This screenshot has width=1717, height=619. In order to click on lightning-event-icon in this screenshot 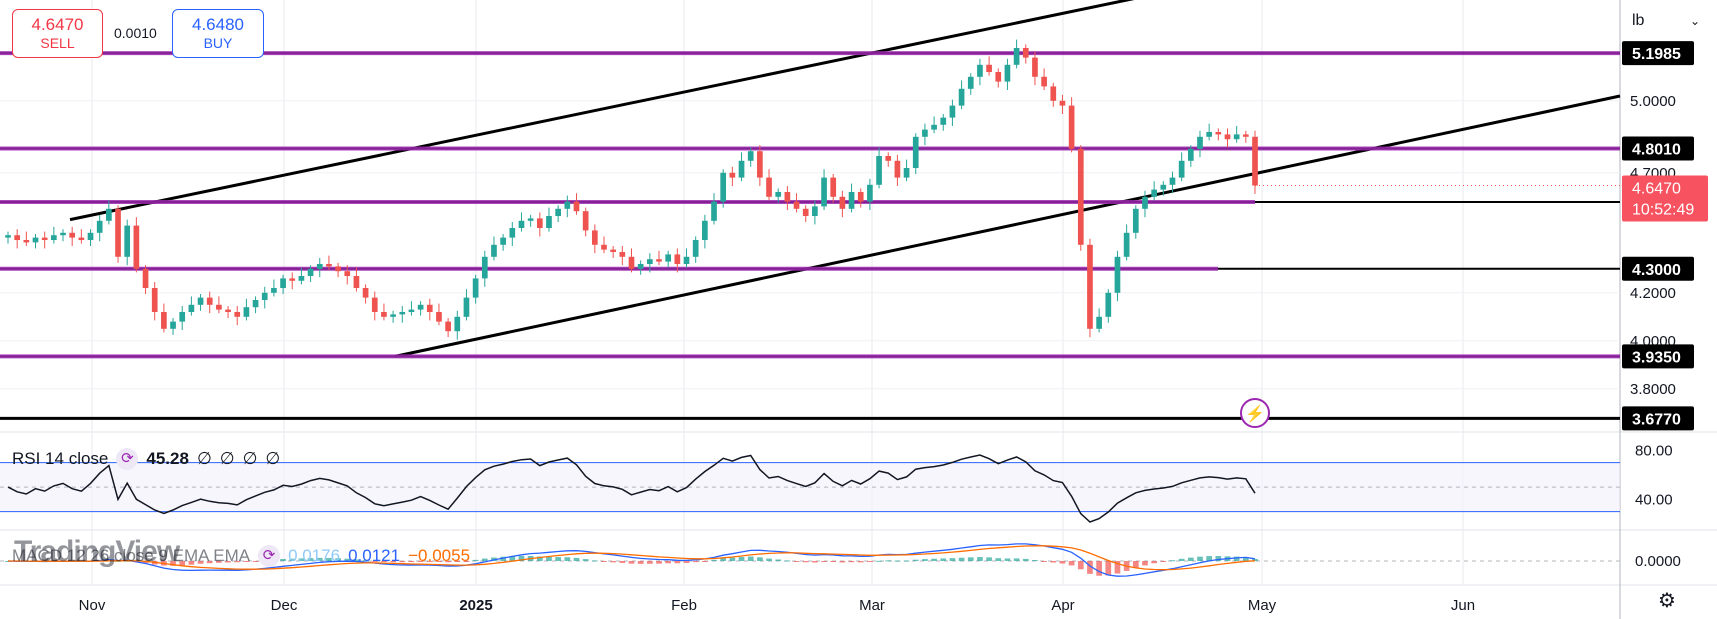, I will do `click(1255, 413)`.